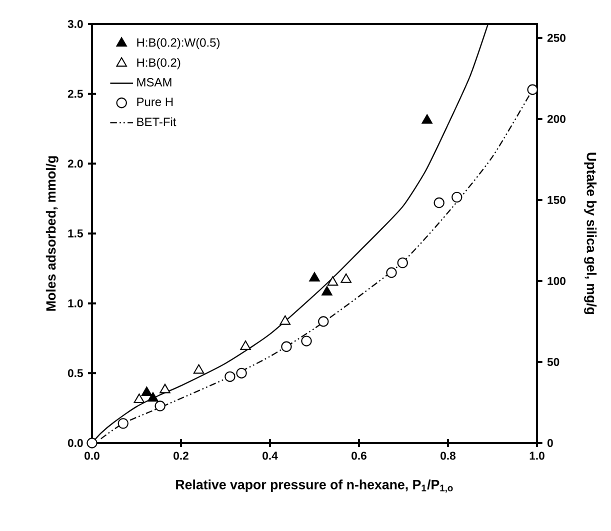 The width and height of the screenshot is (611, 531). Describe the element at coordinates (270, 456) in the screenshot. I see `x-tick-label: 0.4` at that location.